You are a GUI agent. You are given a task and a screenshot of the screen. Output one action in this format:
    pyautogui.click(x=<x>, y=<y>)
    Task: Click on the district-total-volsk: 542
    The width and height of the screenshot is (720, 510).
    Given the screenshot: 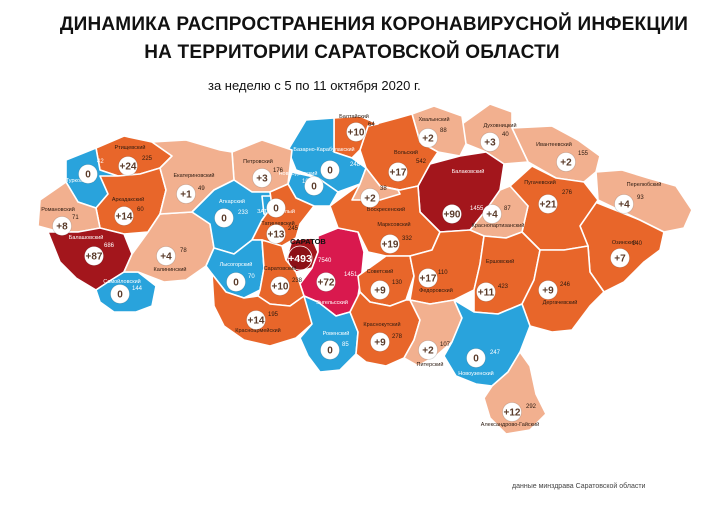 What is the action you would take?
    pyautogui.click(x=421, y=162)
    